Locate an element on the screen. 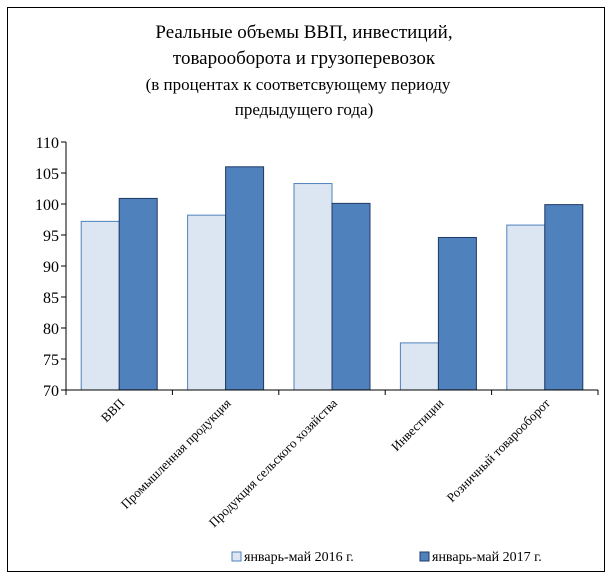  y-tick-label: 90 is located at coordinates (51, 267).